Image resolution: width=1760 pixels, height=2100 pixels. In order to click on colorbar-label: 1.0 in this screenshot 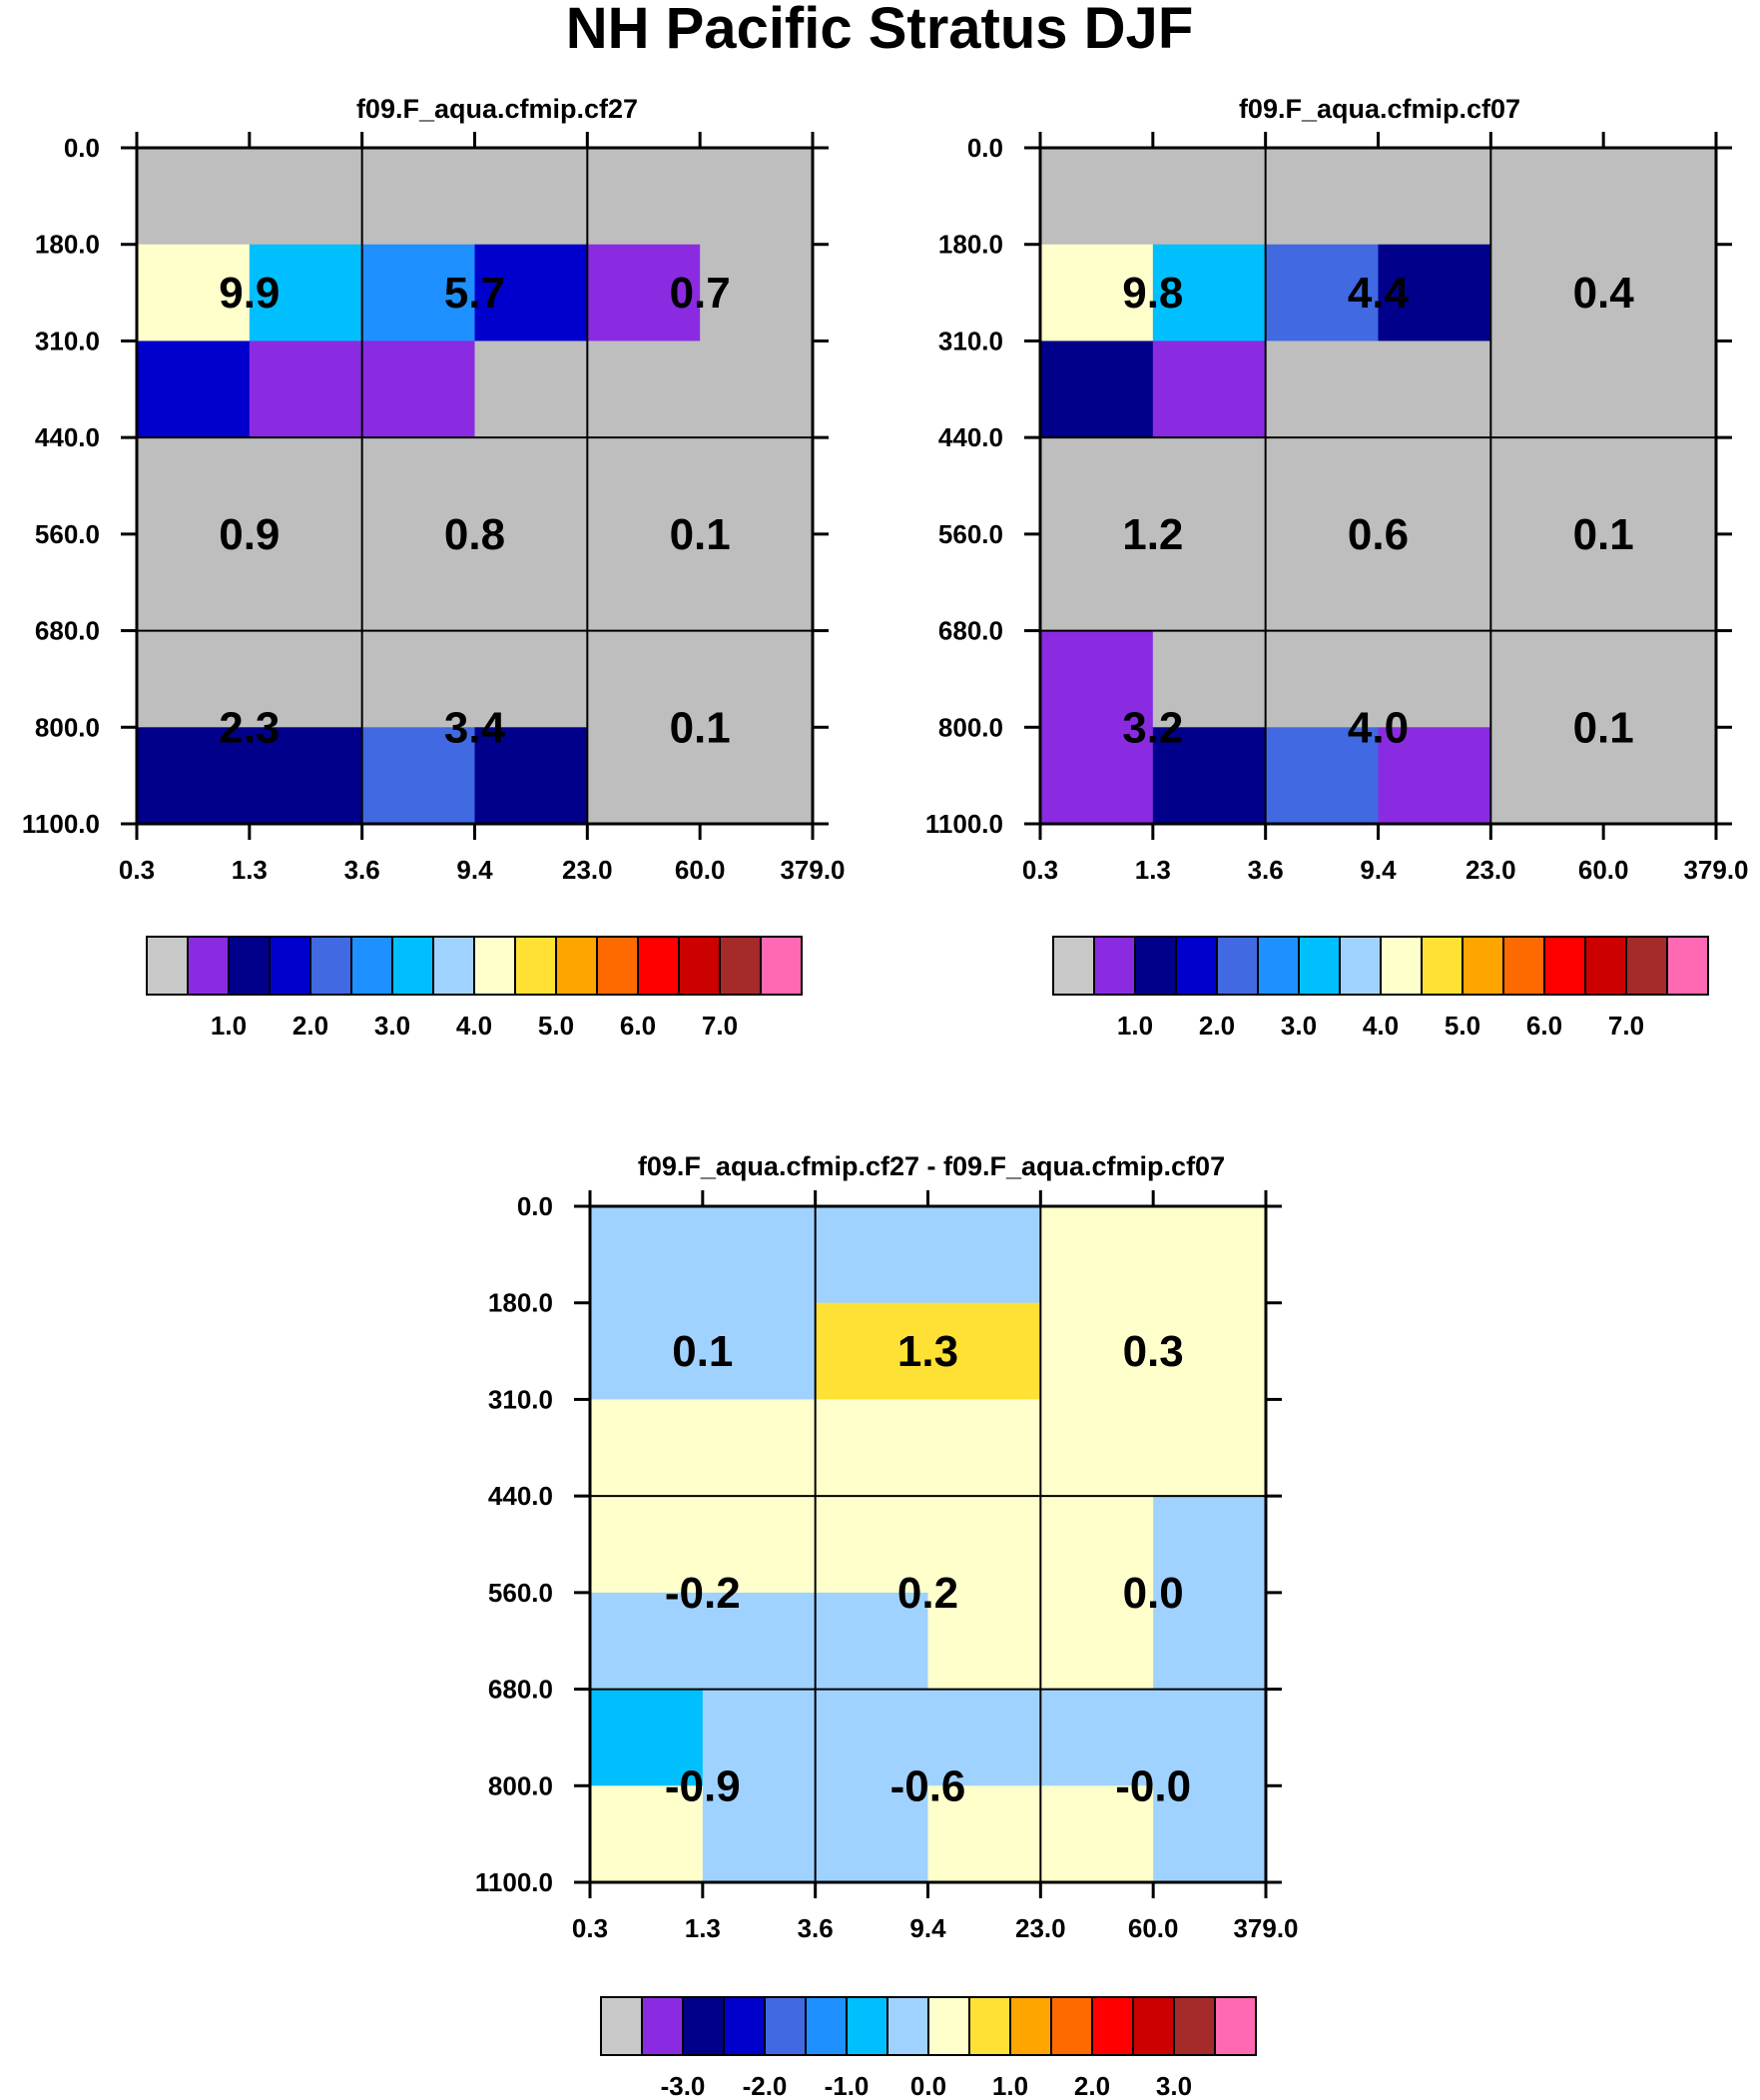, I will do `click(1135, 1026)`.